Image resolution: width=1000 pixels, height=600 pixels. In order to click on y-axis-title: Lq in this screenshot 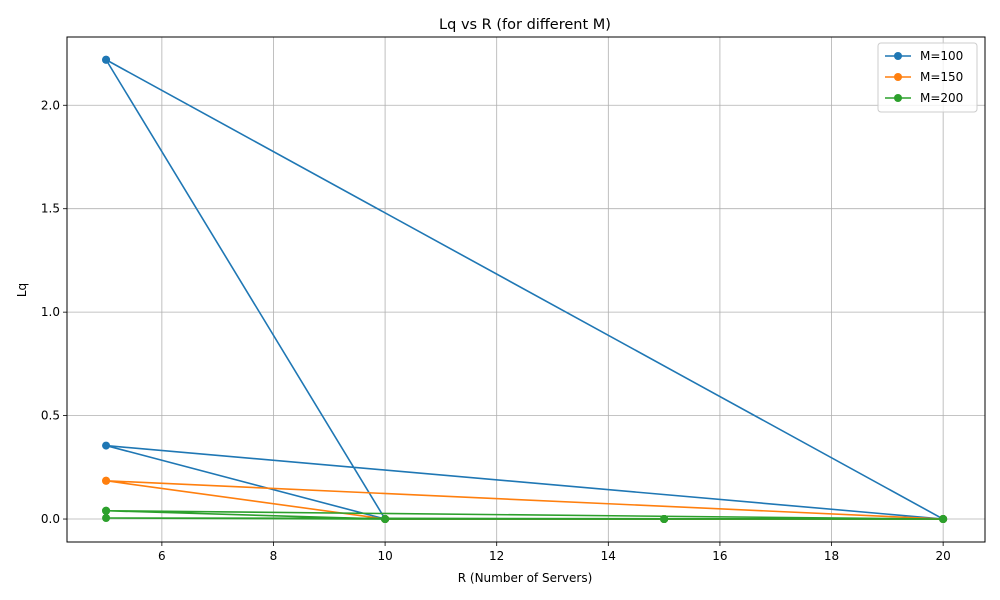, I will do `click(22, 290)`.